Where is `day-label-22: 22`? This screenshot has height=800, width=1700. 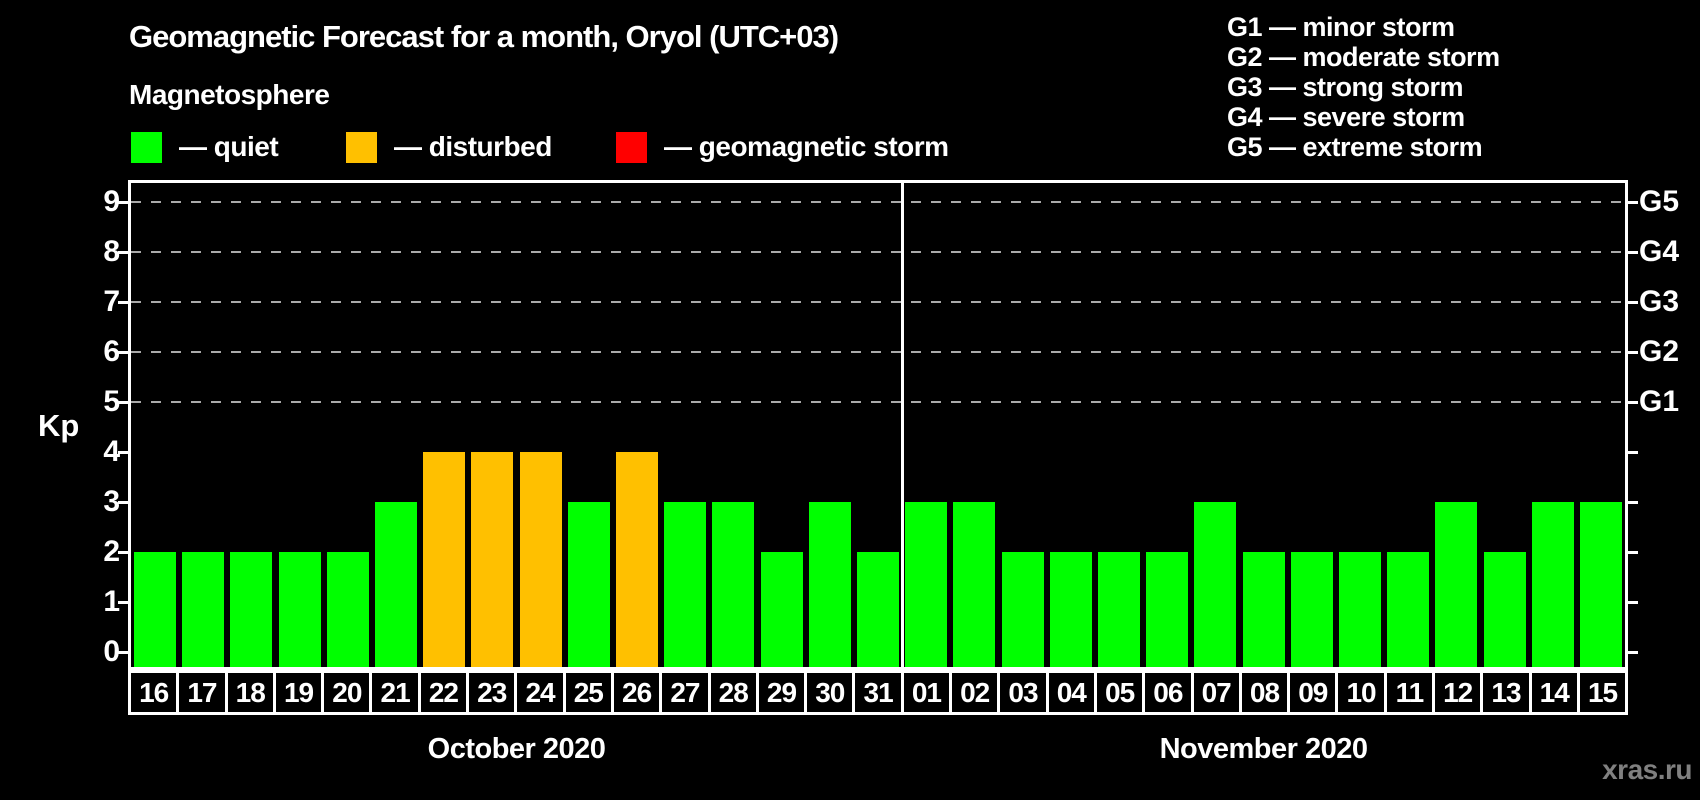
day-label-22: 22 is located at coordinates (443, 692).